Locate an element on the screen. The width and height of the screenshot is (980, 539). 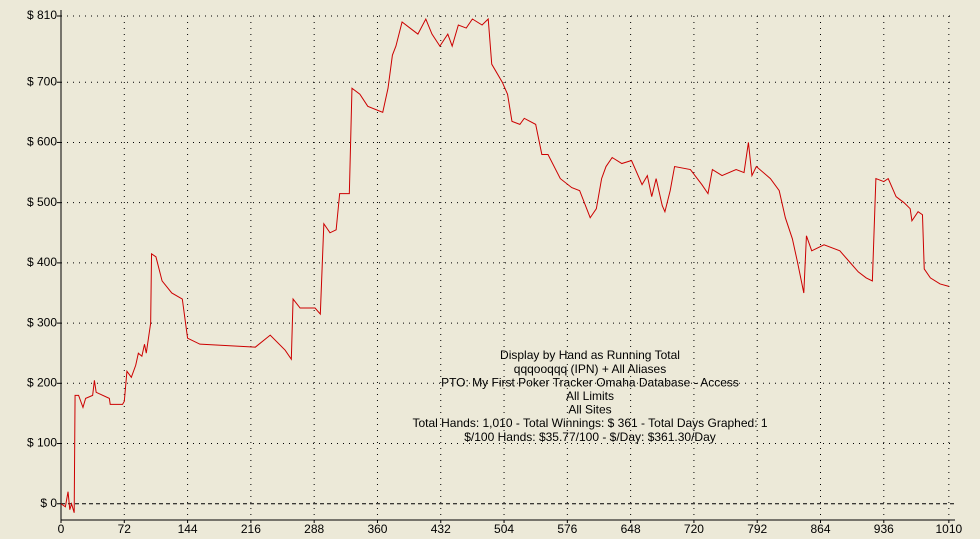
x-tick-label: 648 is located at coordinates (631, 529).